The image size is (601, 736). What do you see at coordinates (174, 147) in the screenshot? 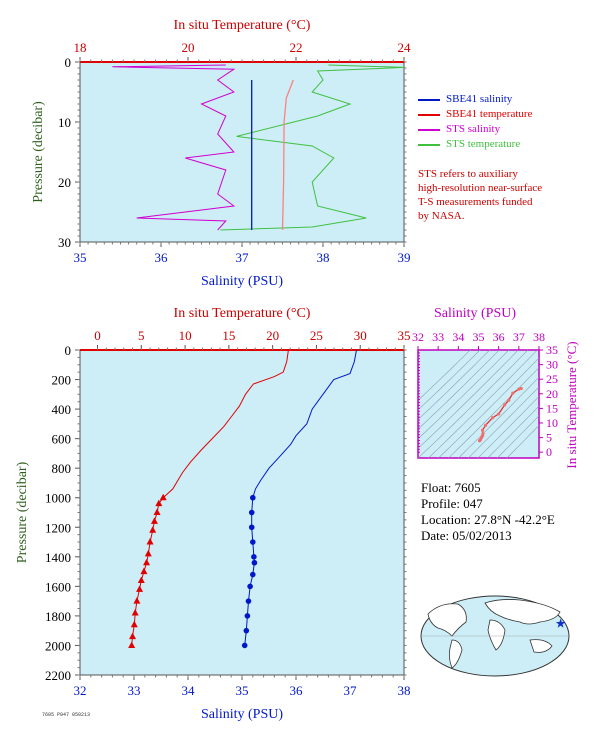
I see `sts-salinity-line` at bounding box center [174, 147].